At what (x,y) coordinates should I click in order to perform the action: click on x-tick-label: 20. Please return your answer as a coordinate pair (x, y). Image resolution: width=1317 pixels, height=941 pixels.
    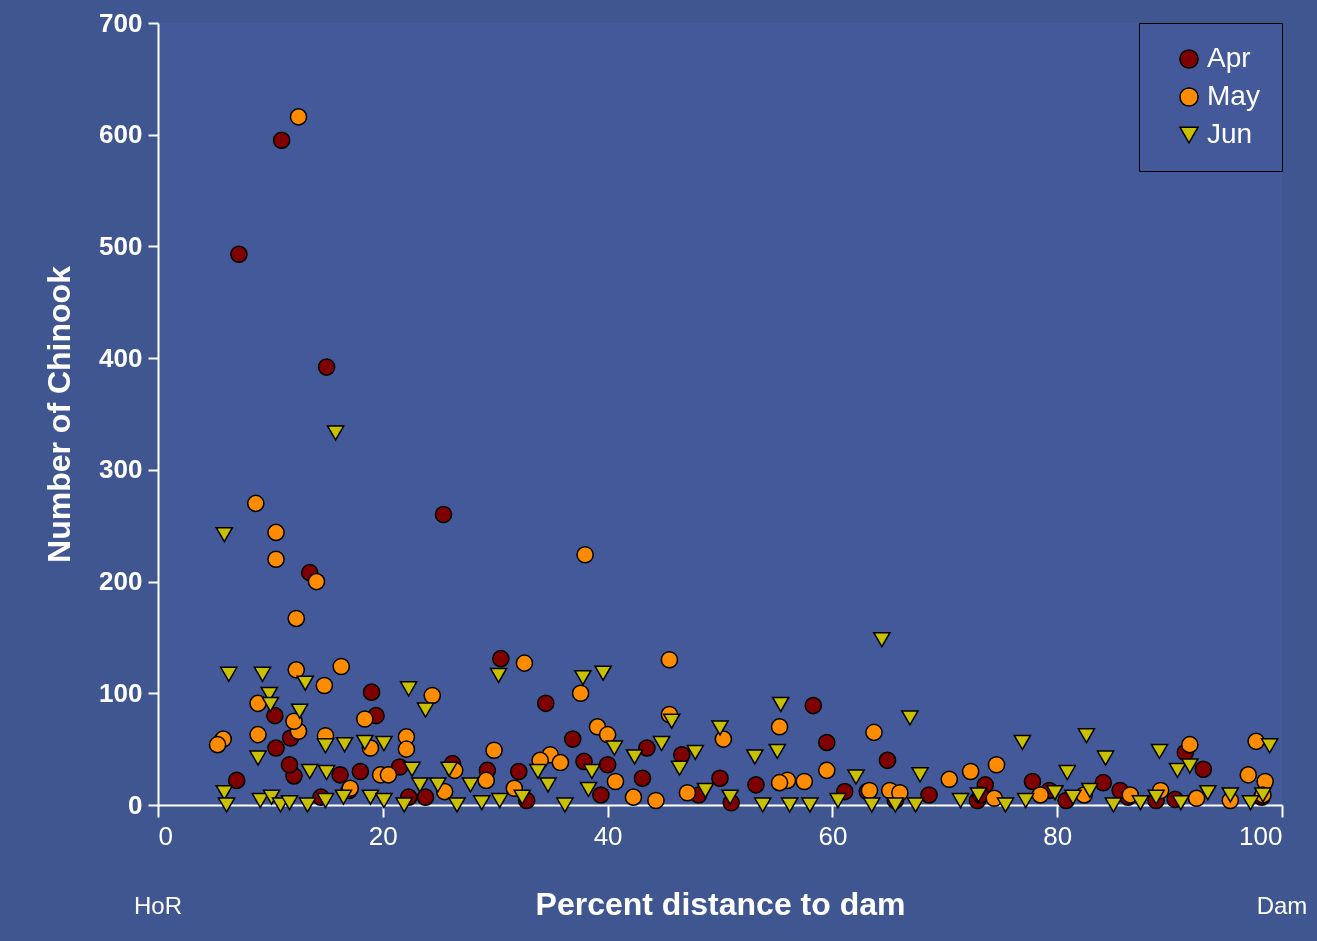
    Looking at the image, I should click on (383, 835).